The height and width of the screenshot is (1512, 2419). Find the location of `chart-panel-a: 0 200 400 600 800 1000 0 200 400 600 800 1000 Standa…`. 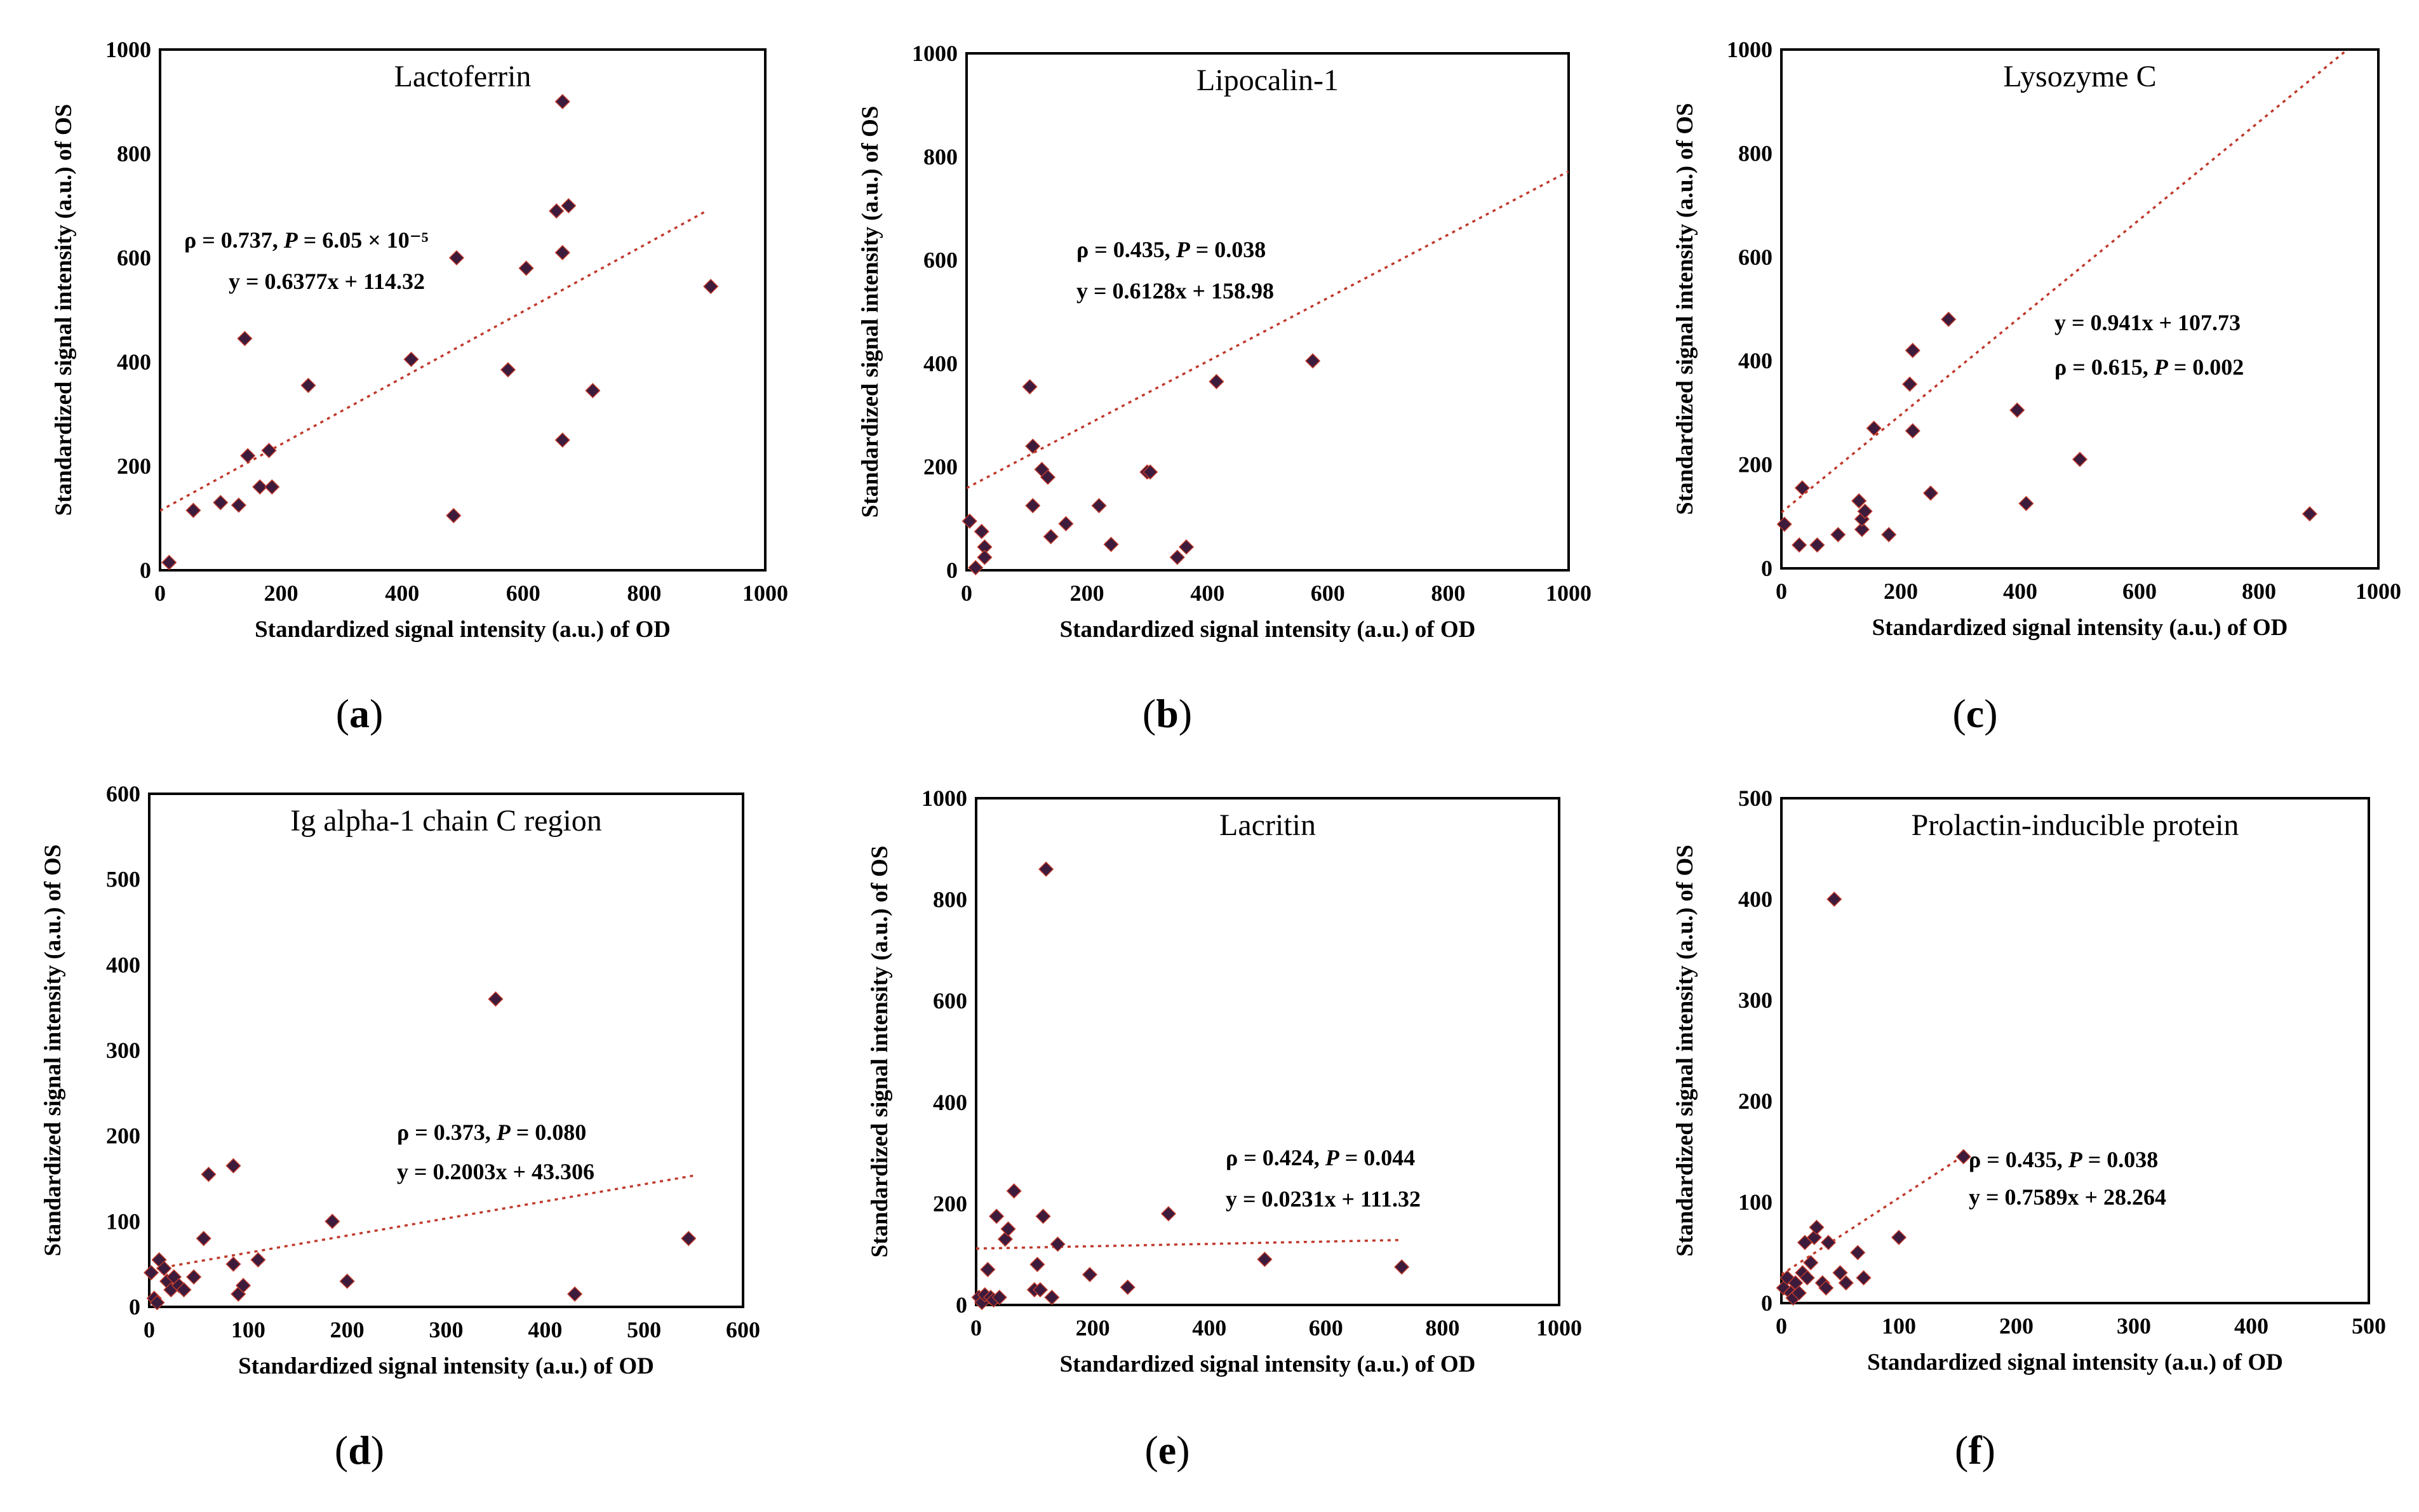

chart-panel-a: 0 200 400 600 800 1000 0 200 400 600 800 1000 Standa… is located at coordinates (419, 340).